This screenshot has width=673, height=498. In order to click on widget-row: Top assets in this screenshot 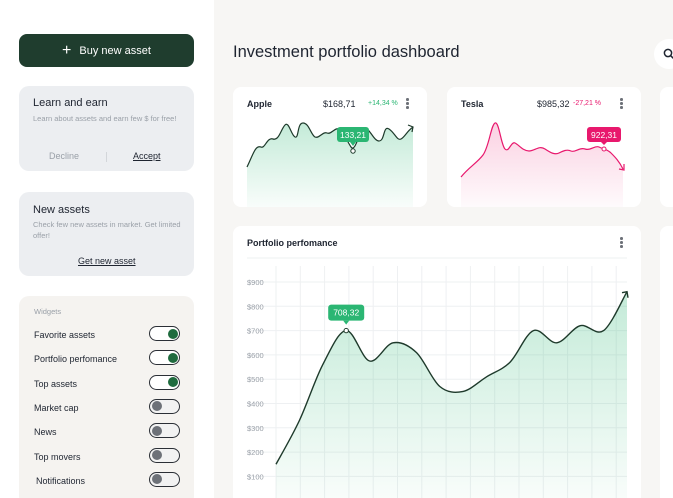, I will do `click(106, 385)`.